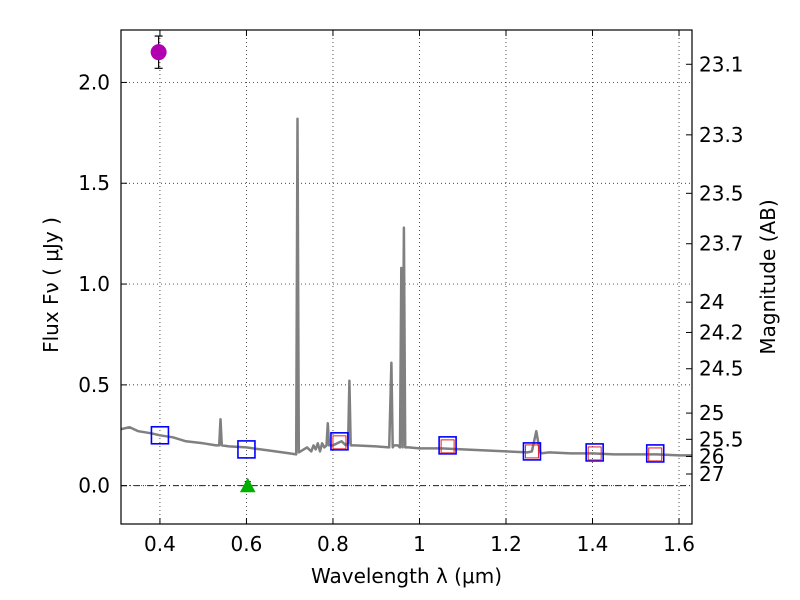 This screenshot has height=600, width=800. Describe the element at coordinates (94, 183) in the screenshot. I see `y-tick-label: 1.5` at that location.